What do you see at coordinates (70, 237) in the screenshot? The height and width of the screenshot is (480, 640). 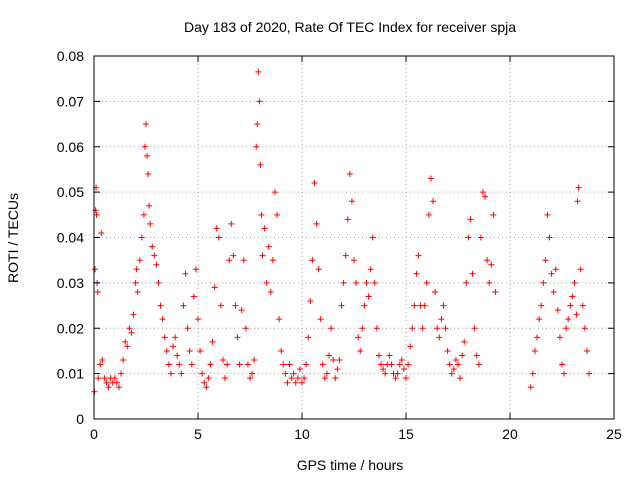 I see `y-tick-labels: 0 0.01 0.02 0.03 0.04 0.05 0.06 0.07 0.08` at bounding box center [70, 237].